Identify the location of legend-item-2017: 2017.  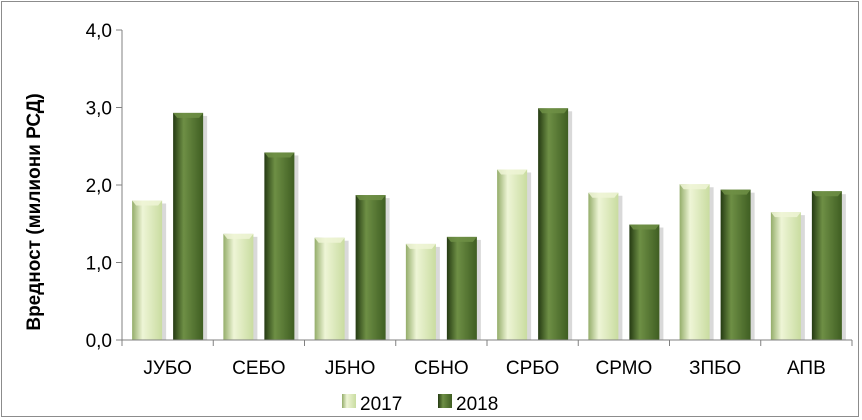
(372, 404).